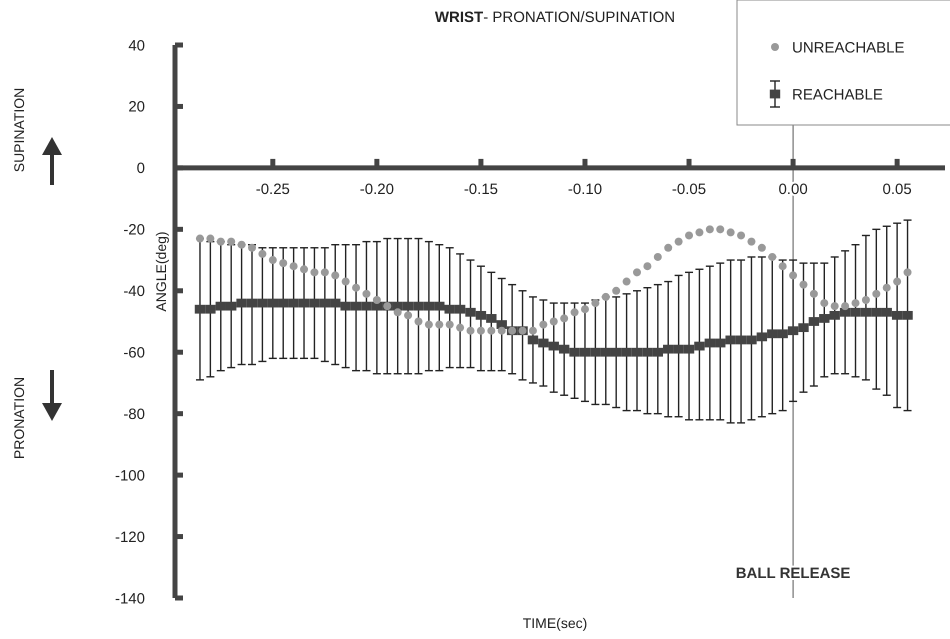  I want to click on legend-label: UNREACHABLE, so click(848, 47).